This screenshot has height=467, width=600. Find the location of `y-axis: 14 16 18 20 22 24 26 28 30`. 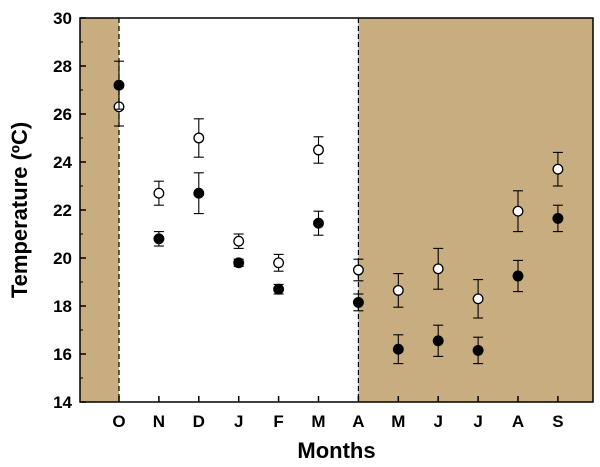

y-axis: 14 16 18 20 22 24 26 28 30 is located at coordinates (69, 210).